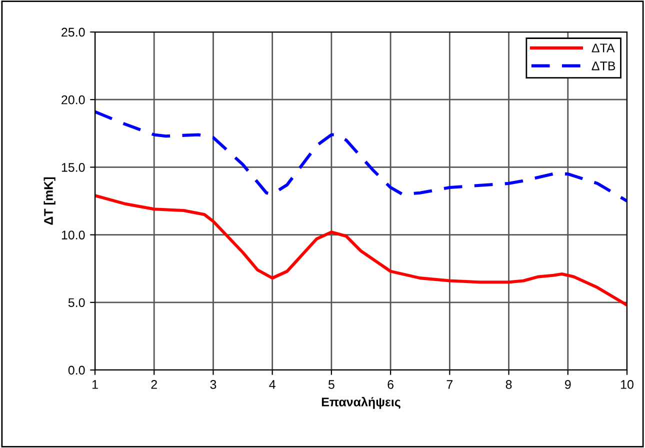 The image size is (645, 448). Describe the element at coordinates (50, 201) in the screenshot. I see `y-axis-title: ΔT [mK]` at that location.